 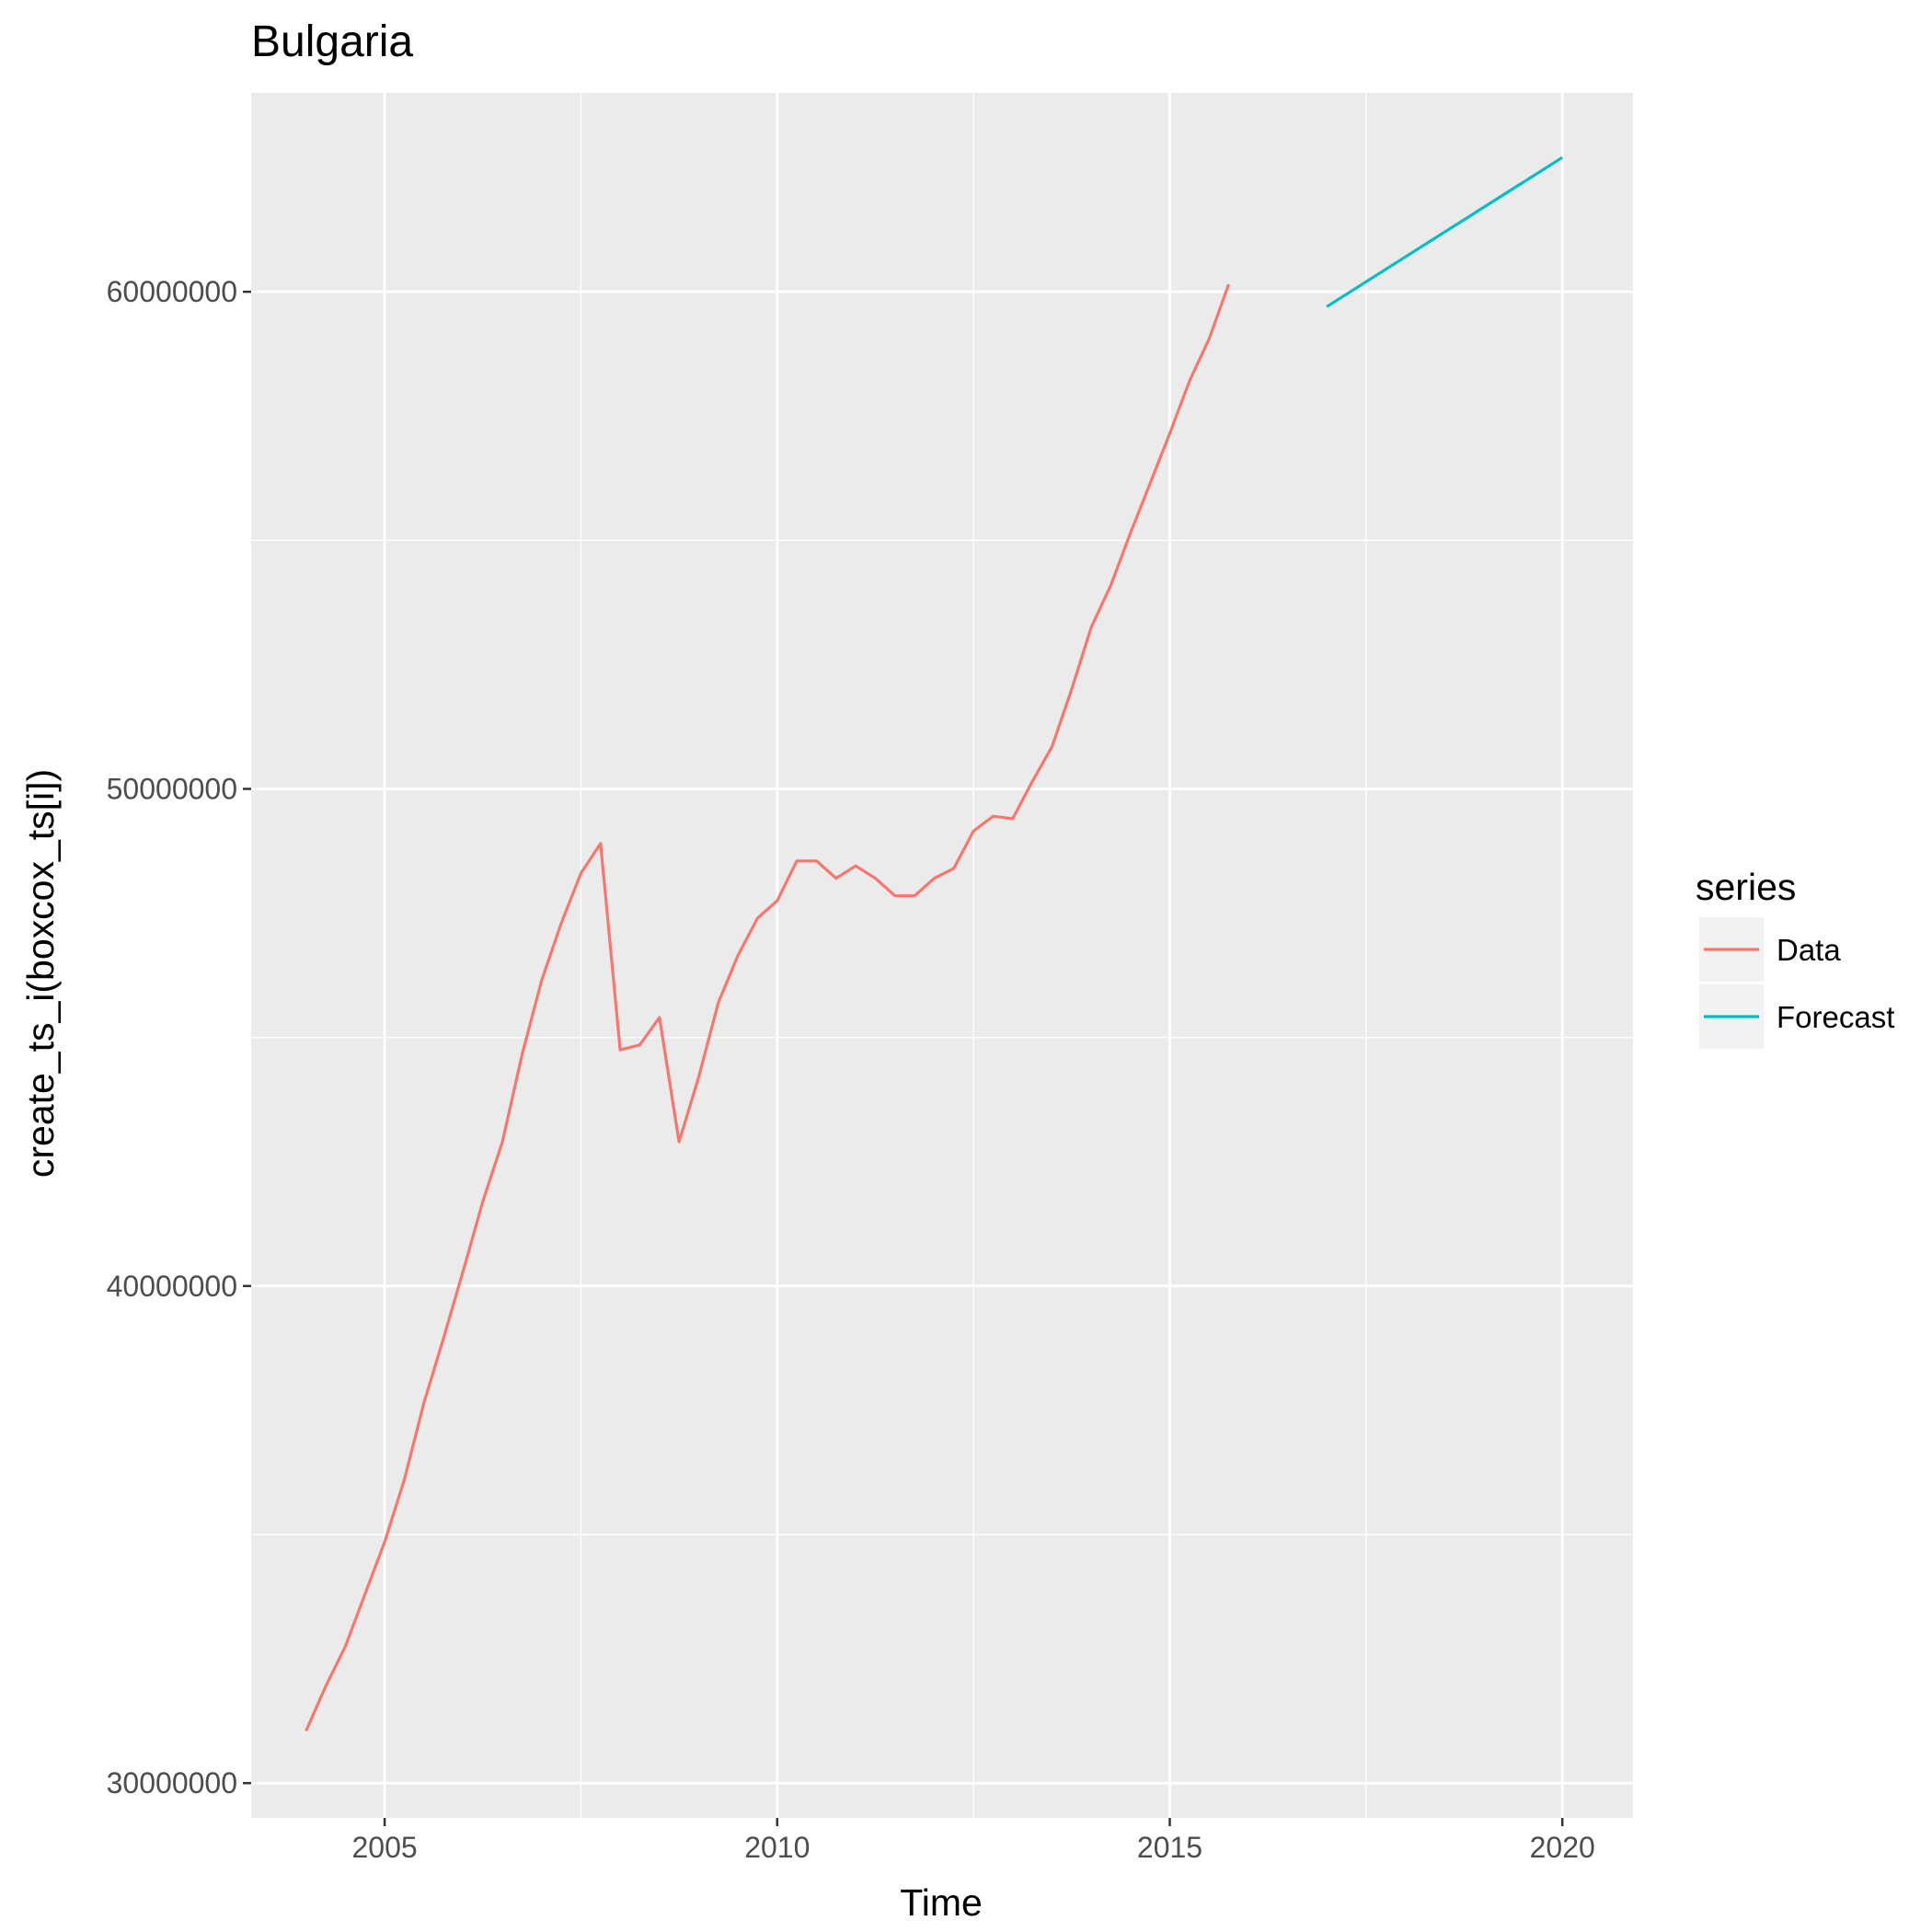 I want to click on x-tick-label: 2010, so click(x=777, y=1847).